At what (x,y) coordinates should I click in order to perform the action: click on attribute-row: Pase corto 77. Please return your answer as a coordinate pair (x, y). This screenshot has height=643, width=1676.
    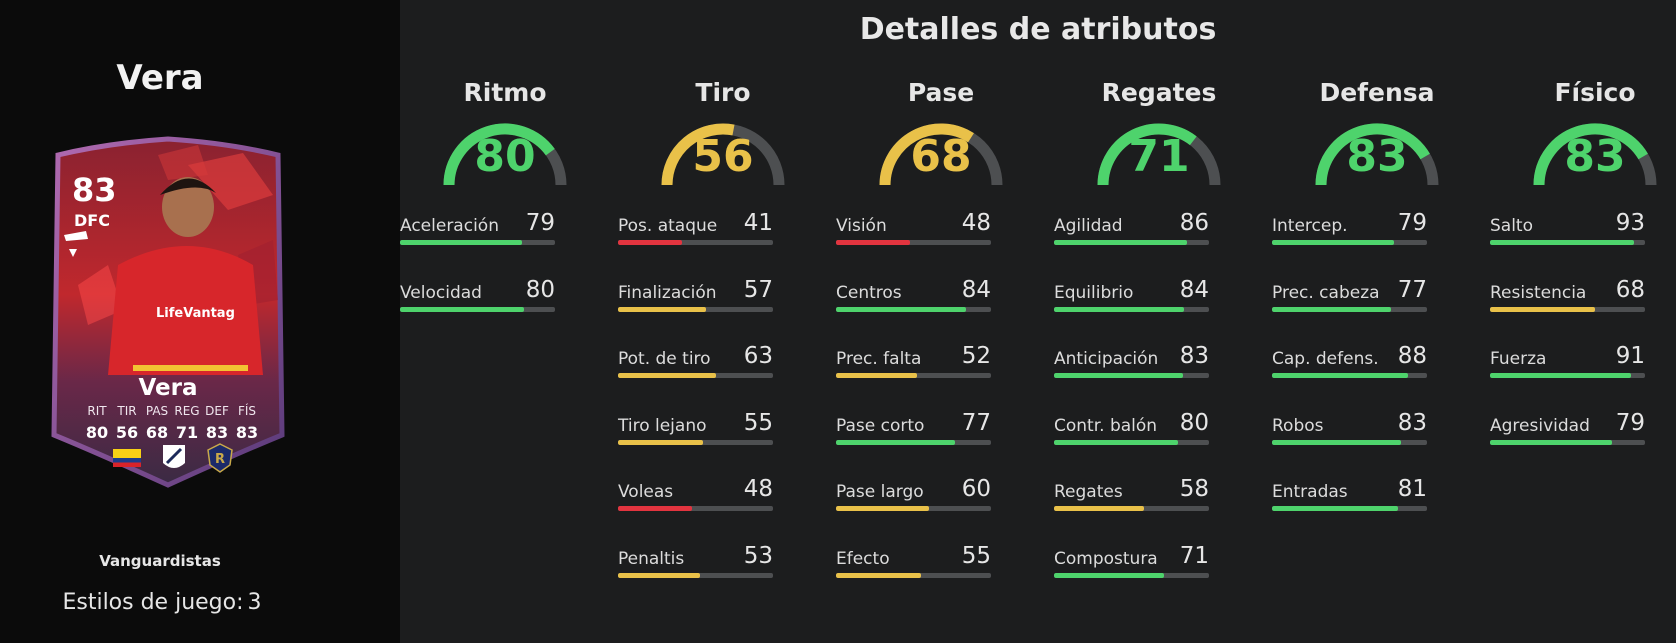
    Looking at the image, I should click on (913, 426).